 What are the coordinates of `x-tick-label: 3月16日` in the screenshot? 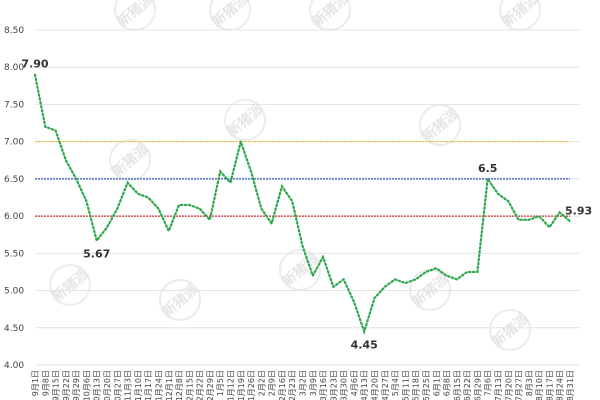 It's located at (323, 385).